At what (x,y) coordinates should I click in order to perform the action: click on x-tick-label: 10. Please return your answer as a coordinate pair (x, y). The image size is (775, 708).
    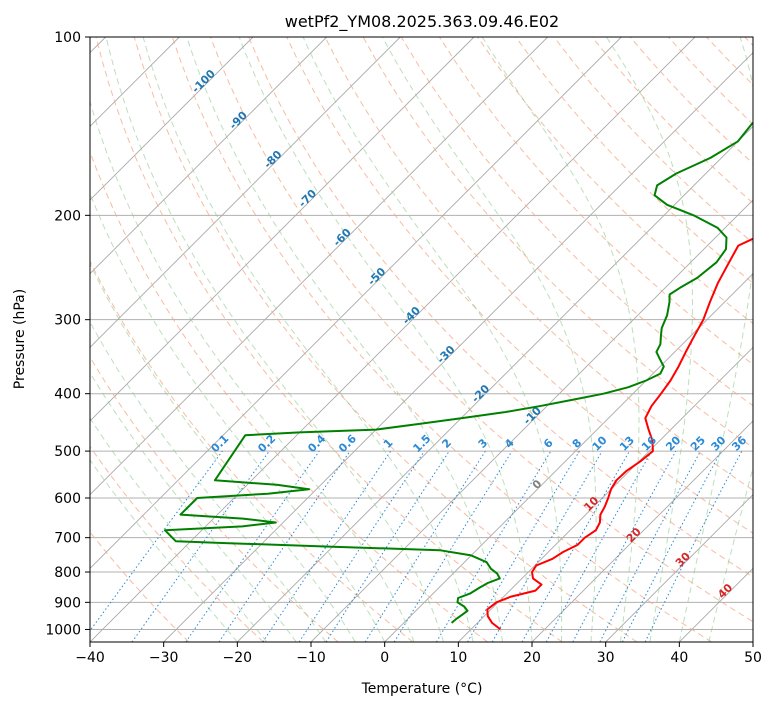
    Looking at the image, I should click on (458, 658).